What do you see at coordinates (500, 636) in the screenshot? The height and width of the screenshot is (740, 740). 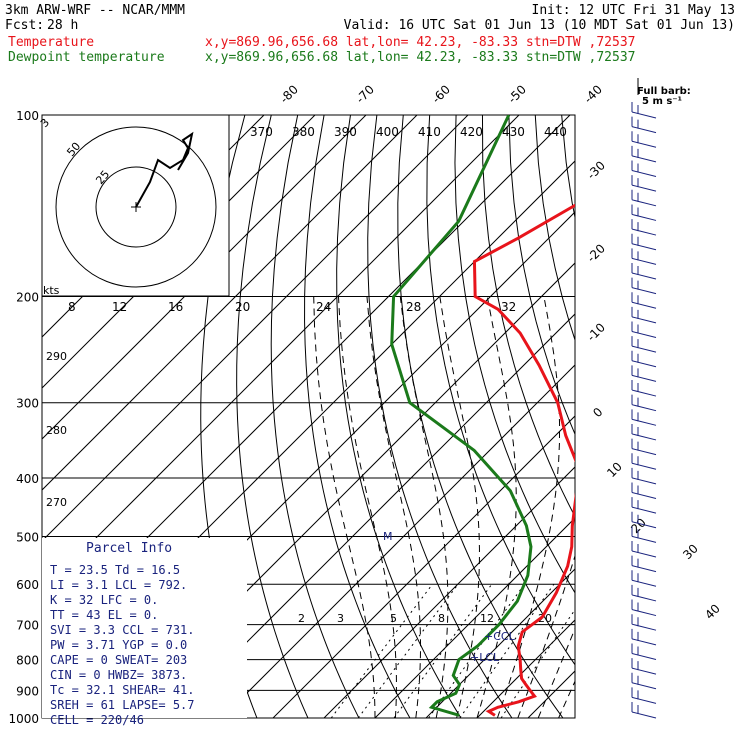 I see `ccl-marker: +CCL` at bounding box center [500, 636].